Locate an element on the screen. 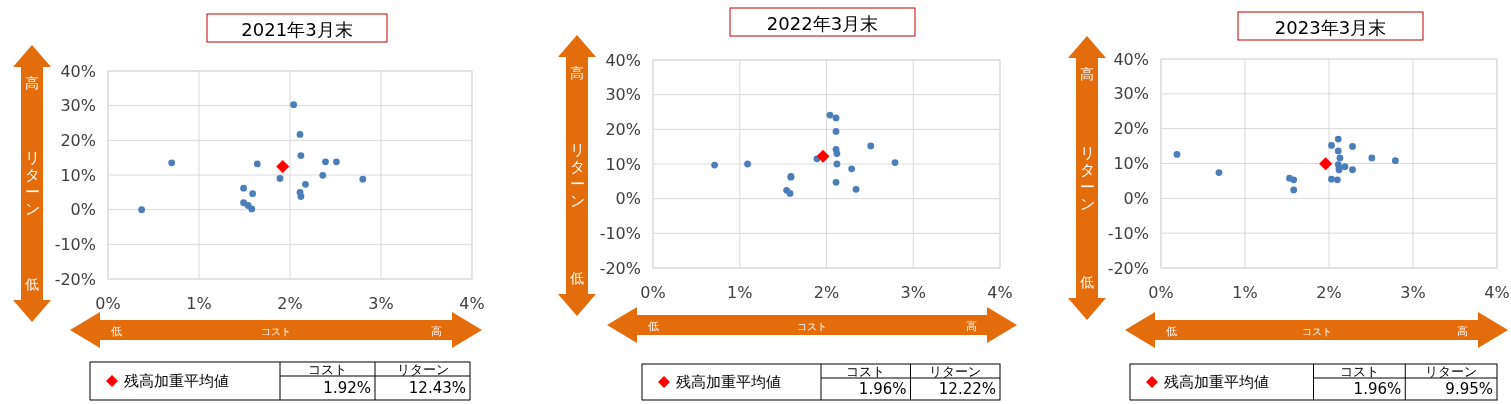 Image resolution: width=1511 pixels, height=404 pixels. chart-title: 2023年3月末 is located at coordinates (1330, 27).